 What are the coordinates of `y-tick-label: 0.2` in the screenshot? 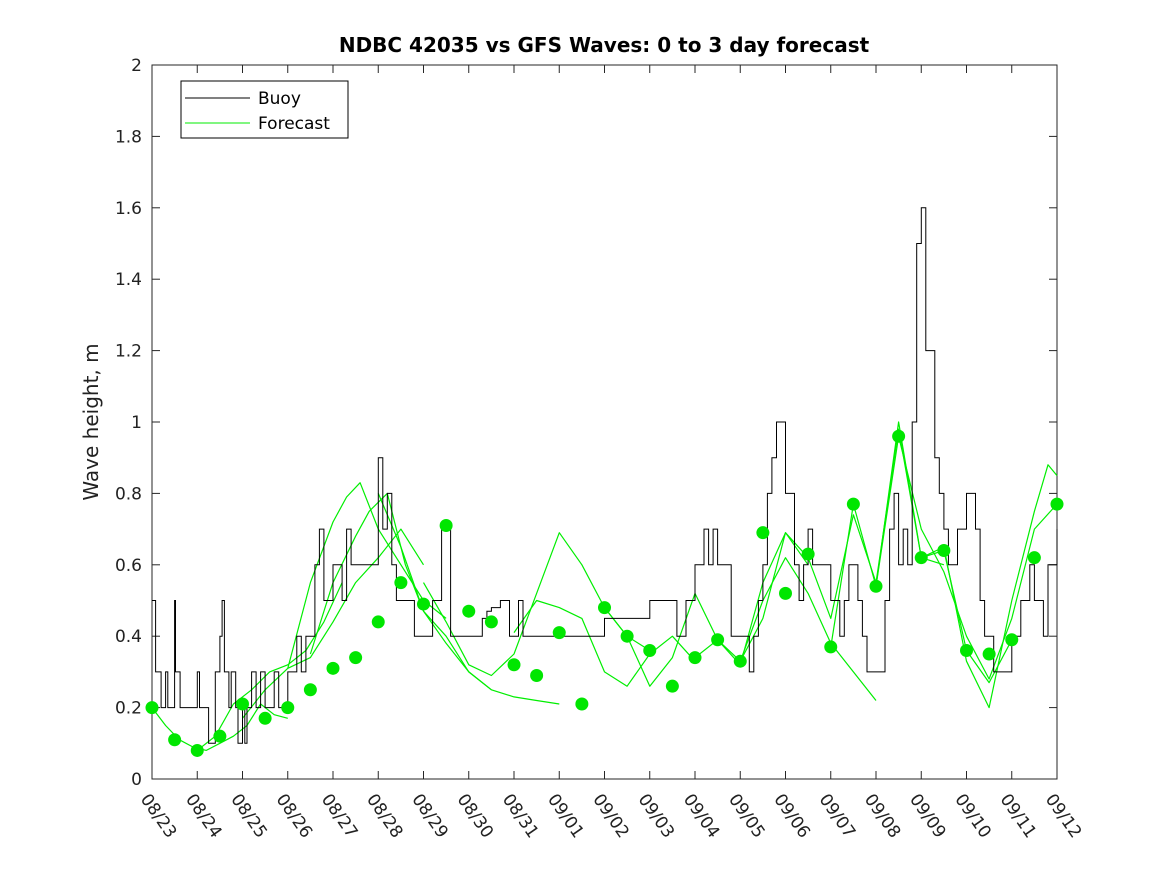 It's located at (128, 709).